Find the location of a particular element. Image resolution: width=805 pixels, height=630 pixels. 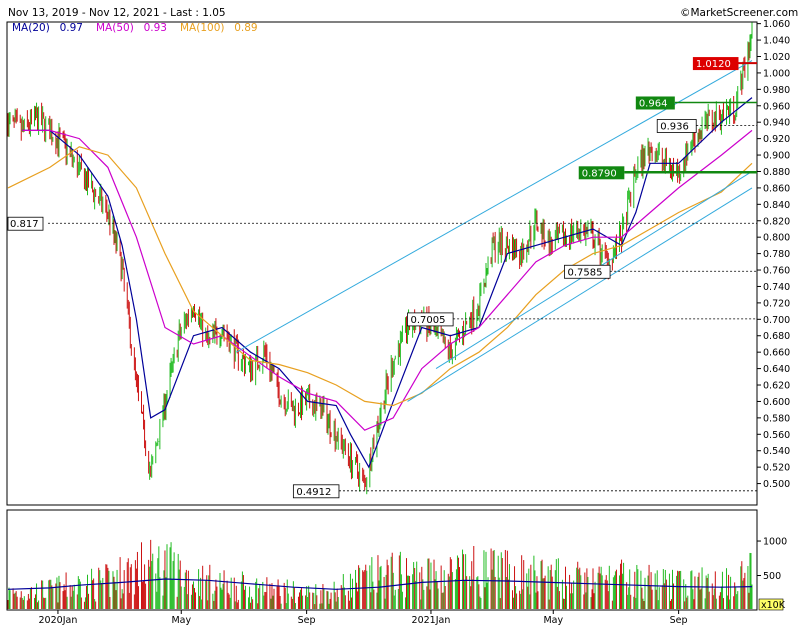

y-tick-label: 0.760 is located at coordinates (776, 271).